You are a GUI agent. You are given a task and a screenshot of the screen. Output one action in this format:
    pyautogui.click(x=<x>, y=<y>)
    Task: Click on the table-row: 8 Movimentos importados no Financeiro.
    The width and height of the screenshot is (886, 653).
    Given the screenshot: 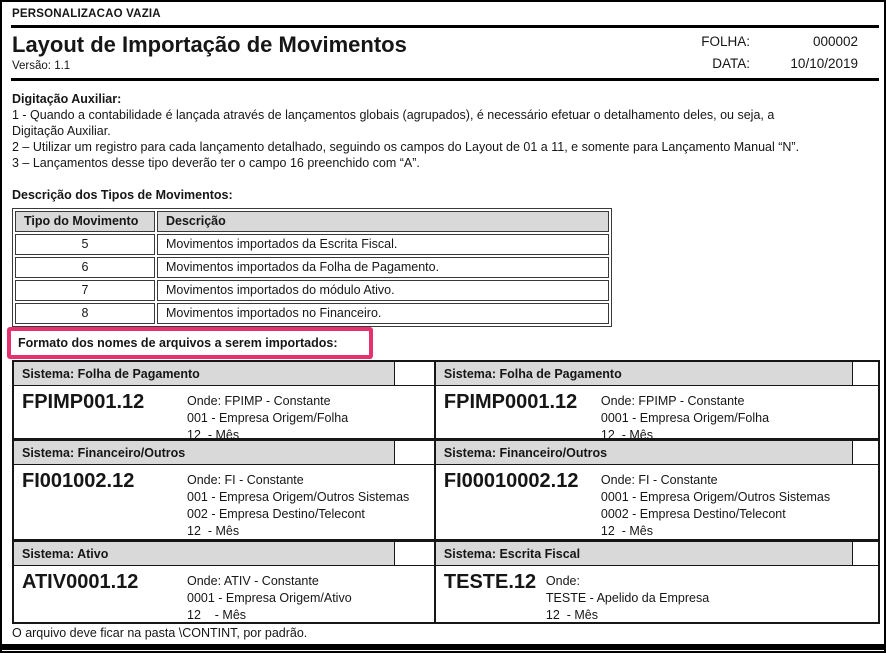 What is the action you would take?
    pyautogui.click(x=312, y=313)
    